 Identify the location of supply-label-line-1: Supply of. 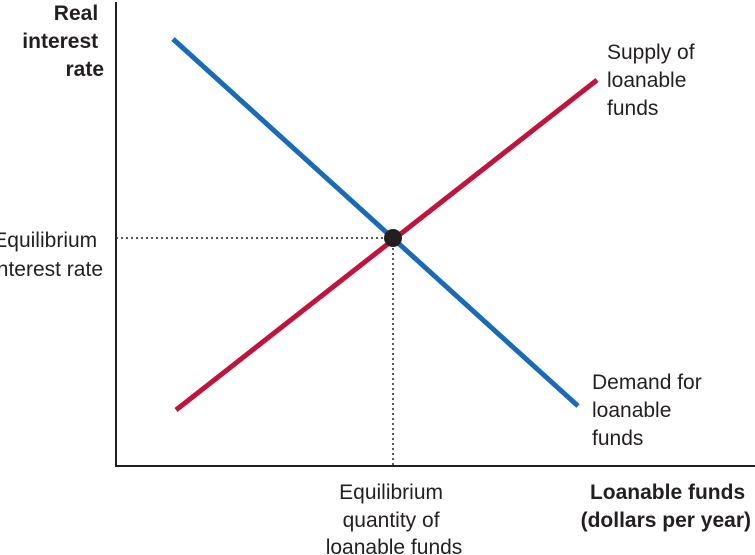
(651, 52).